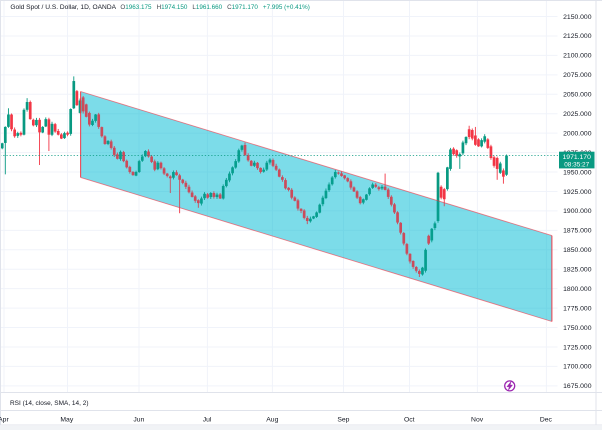  What do you see at coordinates (577, 36) in the screenshot?
I see `svg-text: 2125.000` at bounding box center [577, 36].